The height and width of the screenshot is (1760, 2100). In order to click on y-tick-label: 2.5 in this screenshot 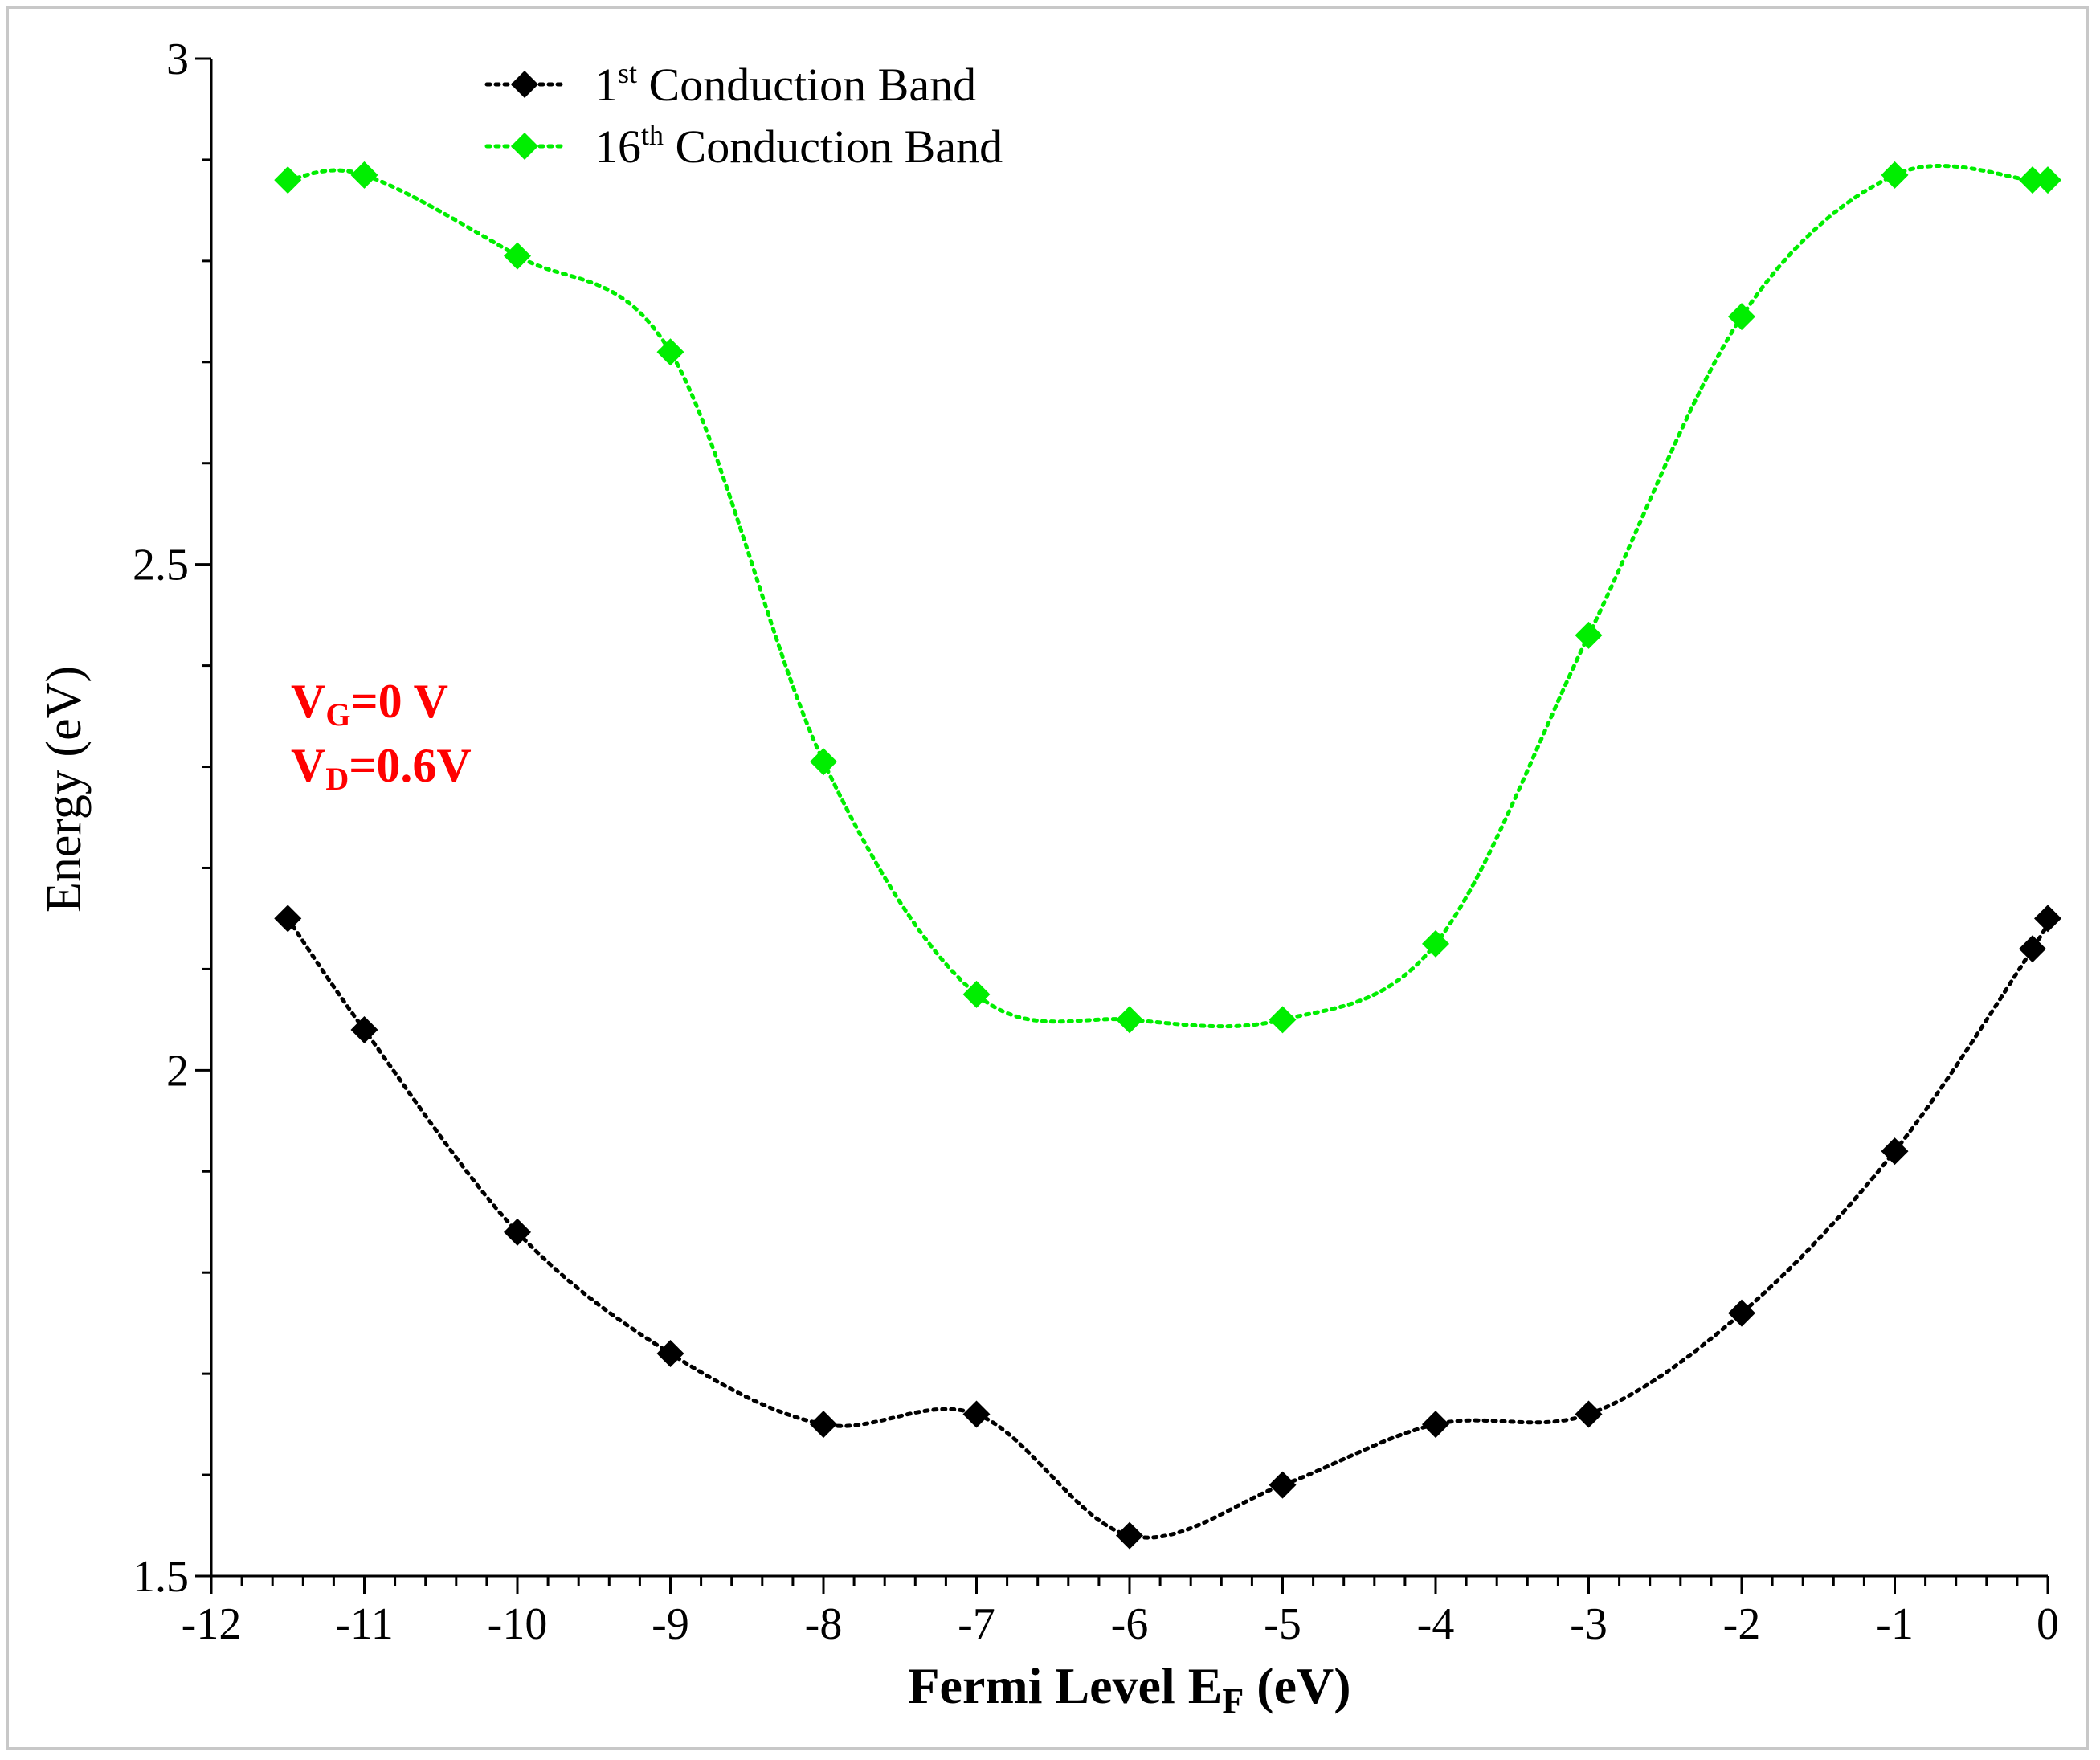, I will do `click(161, 565)`.